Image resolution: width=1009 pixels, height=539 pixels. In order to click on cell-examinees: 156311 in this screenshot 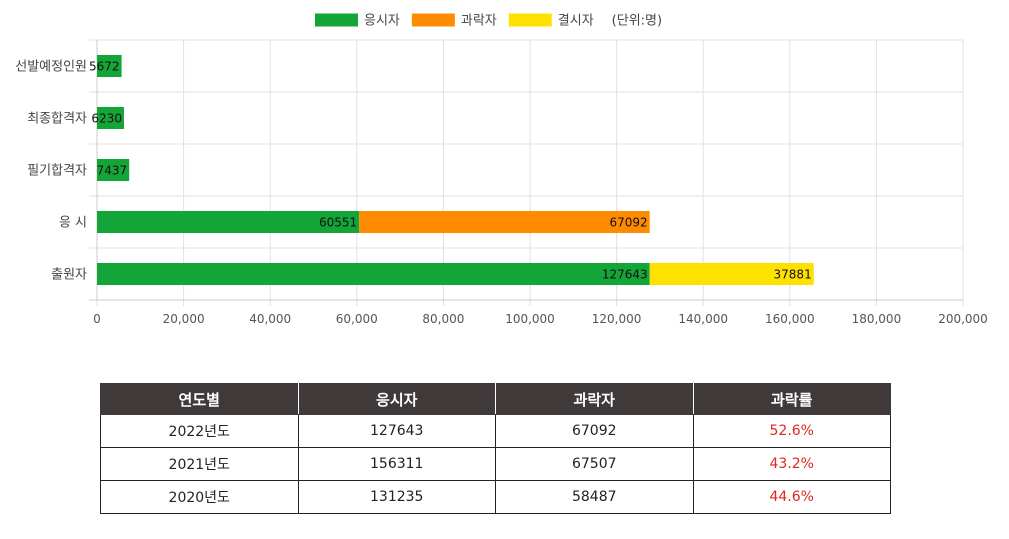, I will do `click(396, 464)`.